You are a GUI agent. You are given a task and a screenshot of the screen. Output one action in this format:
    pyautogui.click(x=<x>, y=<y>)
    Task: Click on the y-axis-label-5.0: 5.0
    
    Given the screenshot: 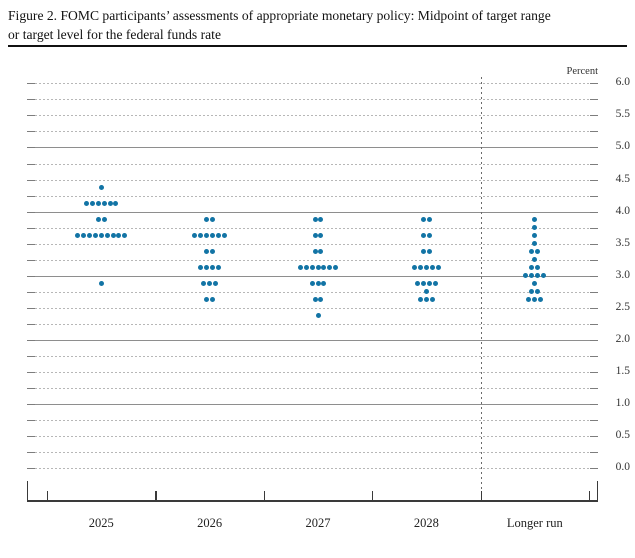 What is the action you would take?
    pyautogui.click(x=622, y=146)
    